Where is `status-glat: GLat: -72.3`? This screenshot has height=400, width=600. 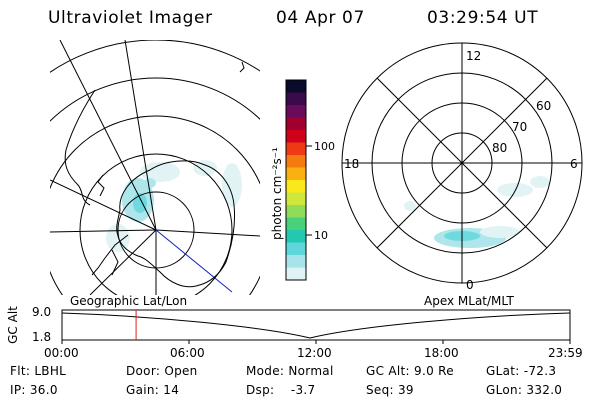 status-glat: GLat: -72.3 is located at coordinates (521, 371).